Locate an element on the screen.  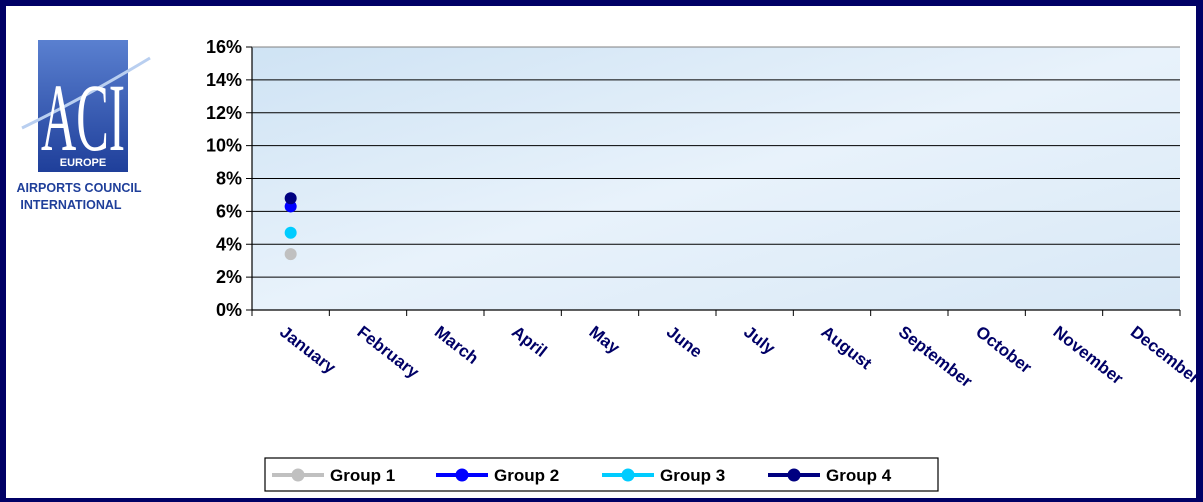
x-tick-label: July is located at coordinates (759, 340).